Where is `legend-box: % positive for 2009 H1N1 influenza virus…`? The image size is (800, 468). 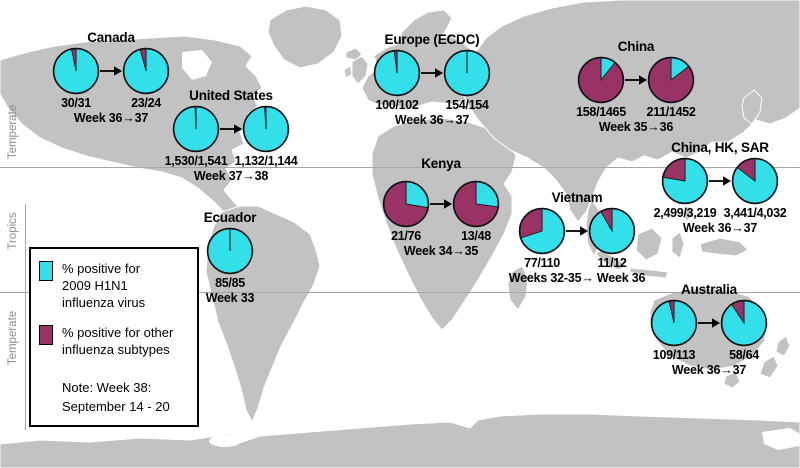 legend-box: % positive for 2009 H1N1 influenza virus… is located at coordinates (114, 337).